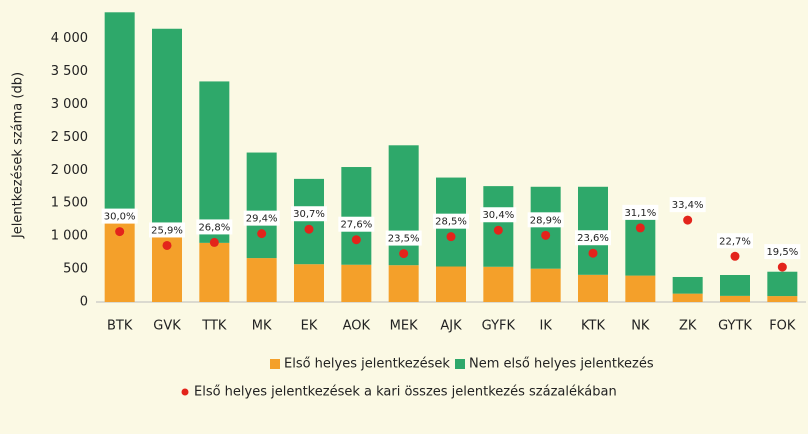 The height and width of the screenshot is (434, 808). Describe the element at coordinates (214, 326) in the screenshot. I see `x-tick-label: TTK` at that location.